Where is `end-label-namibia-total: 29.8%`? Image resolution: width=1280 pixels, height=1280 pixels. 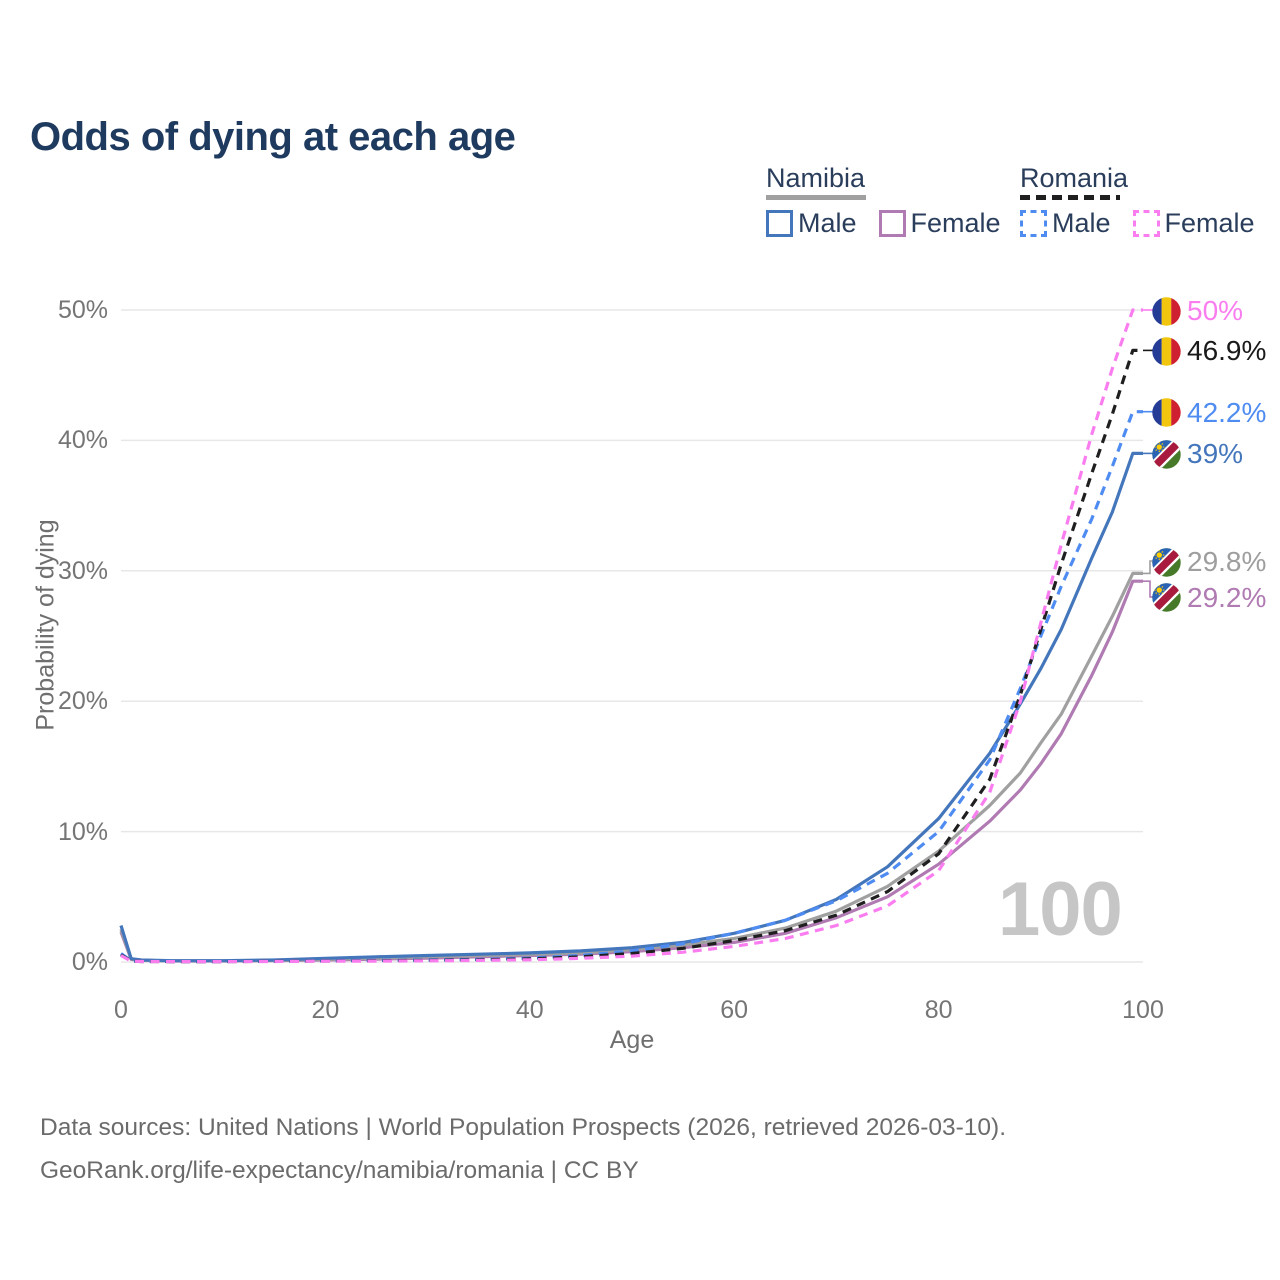 end-label-namibia-total: 29.8% is located at coordinates (1209, 562).